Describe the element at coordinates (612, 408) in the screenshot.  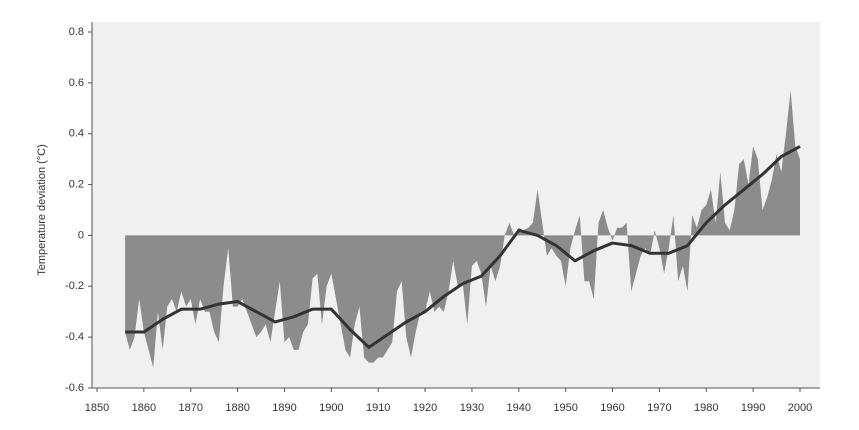
I see `x-tick-label: 1960` at that location.